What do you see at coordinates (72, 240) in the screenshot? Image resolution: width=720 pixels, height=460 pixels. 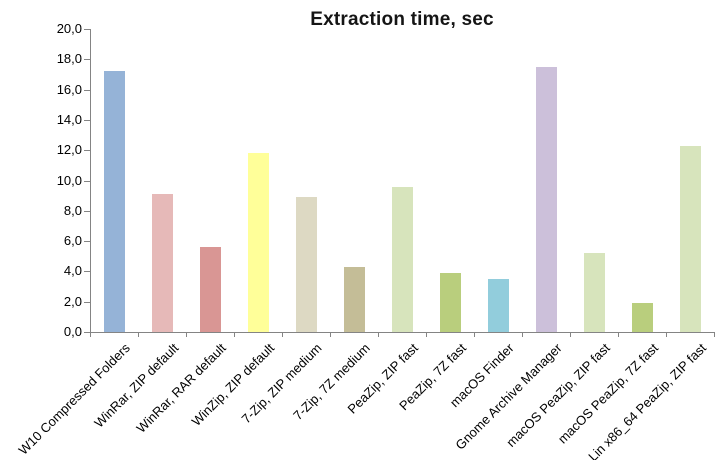 I see `y-tick-label: 6,0` at bounding box center [72, 240].